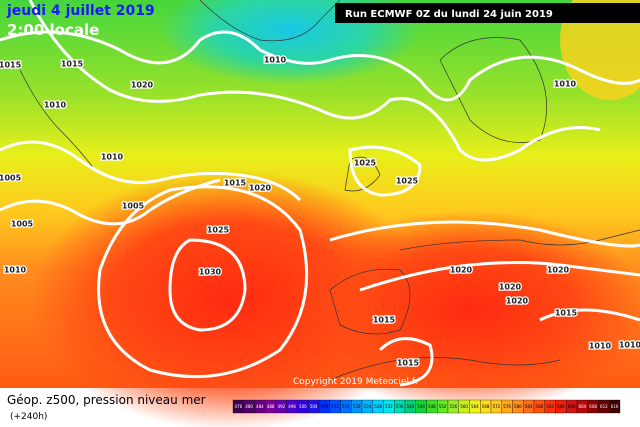  What do you see at coordinates (454, 406) in the screenshot?
I see `scale-label: 556` at bounding box center [454, 406].